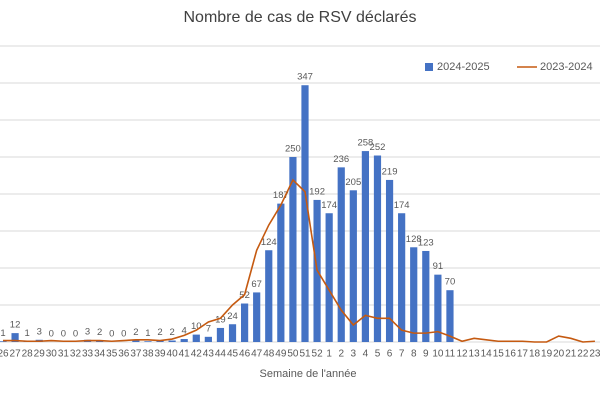  Describe the element at coordinates (232, 316) in the screenshot. I see `value-label: 24` at that location.